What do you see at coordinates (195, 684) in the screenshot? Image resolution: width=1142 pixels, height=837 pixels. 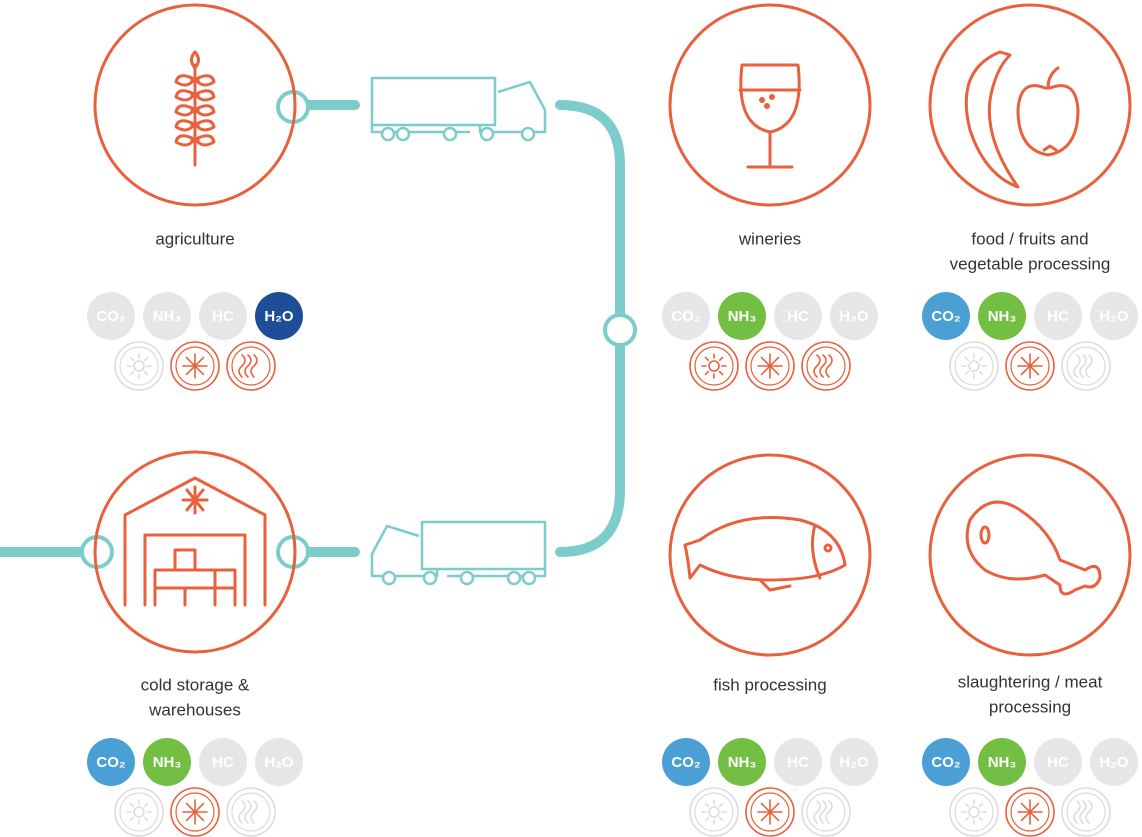 I see `node-label: cold storage &` at bounding box center [195, 684].